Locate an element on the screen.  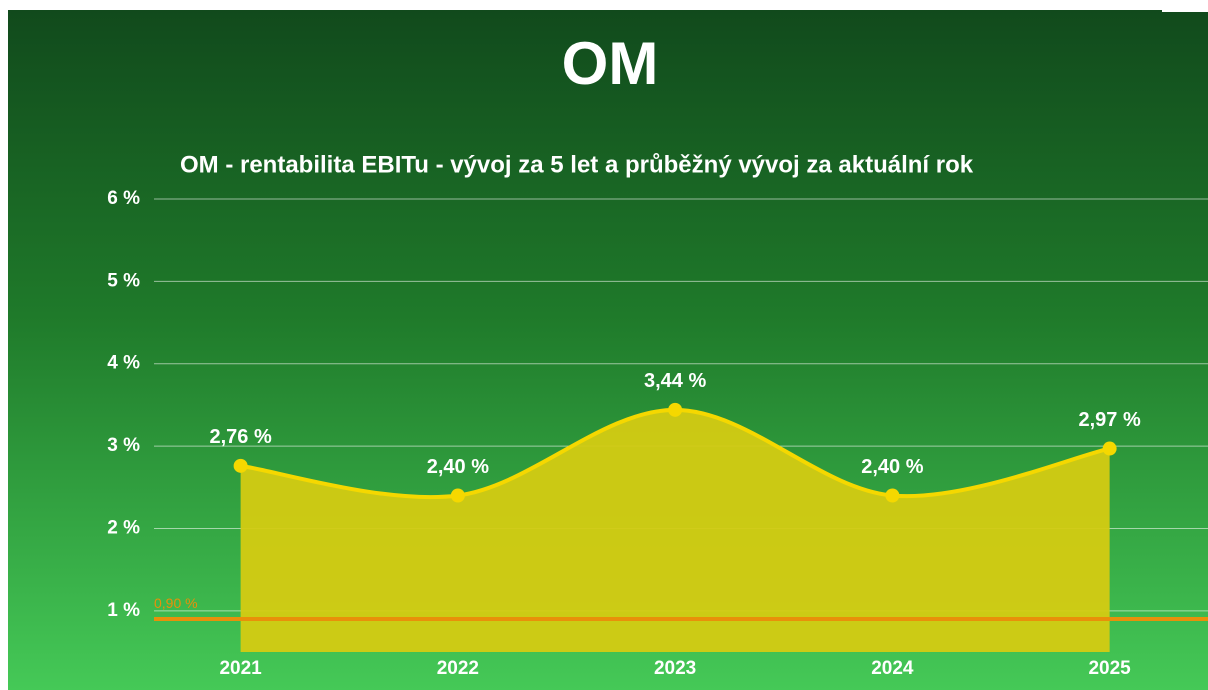
x-tick-label: 2025 is located at coordinates (1109, 668).